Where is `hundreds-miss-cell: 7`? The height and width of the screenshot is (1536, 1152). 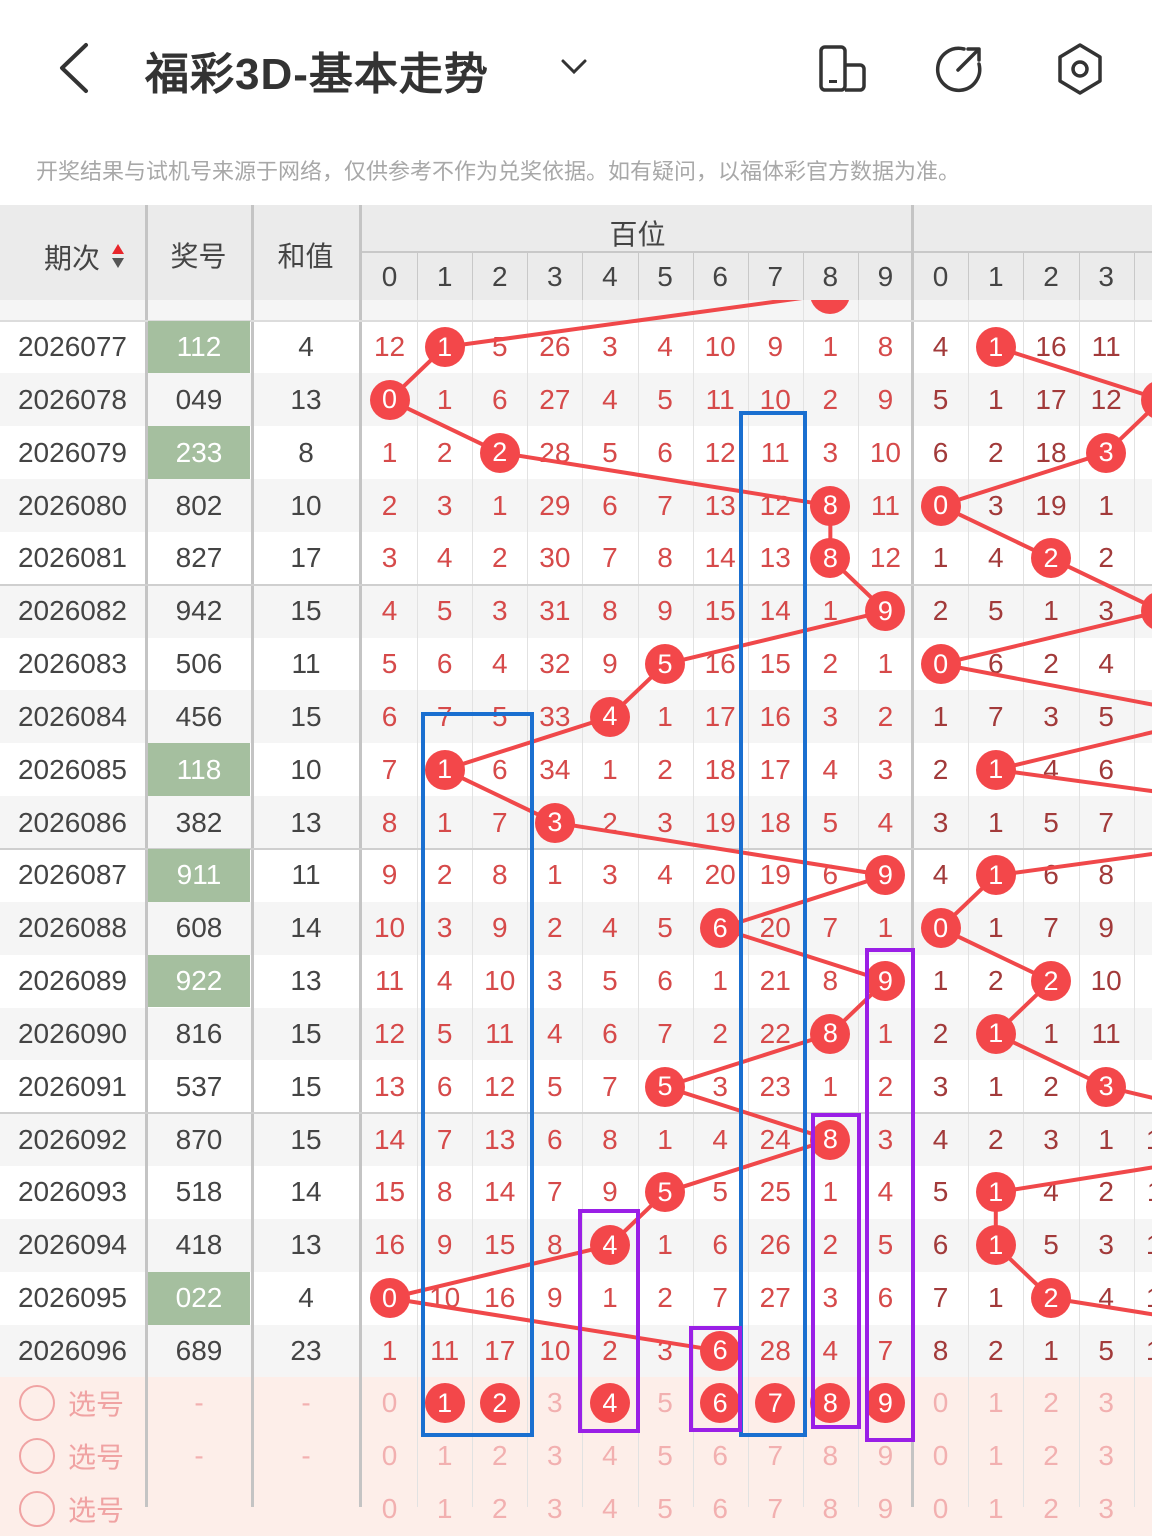 hundreds-miss-cell: 7 is located at coordinates (389, 769).